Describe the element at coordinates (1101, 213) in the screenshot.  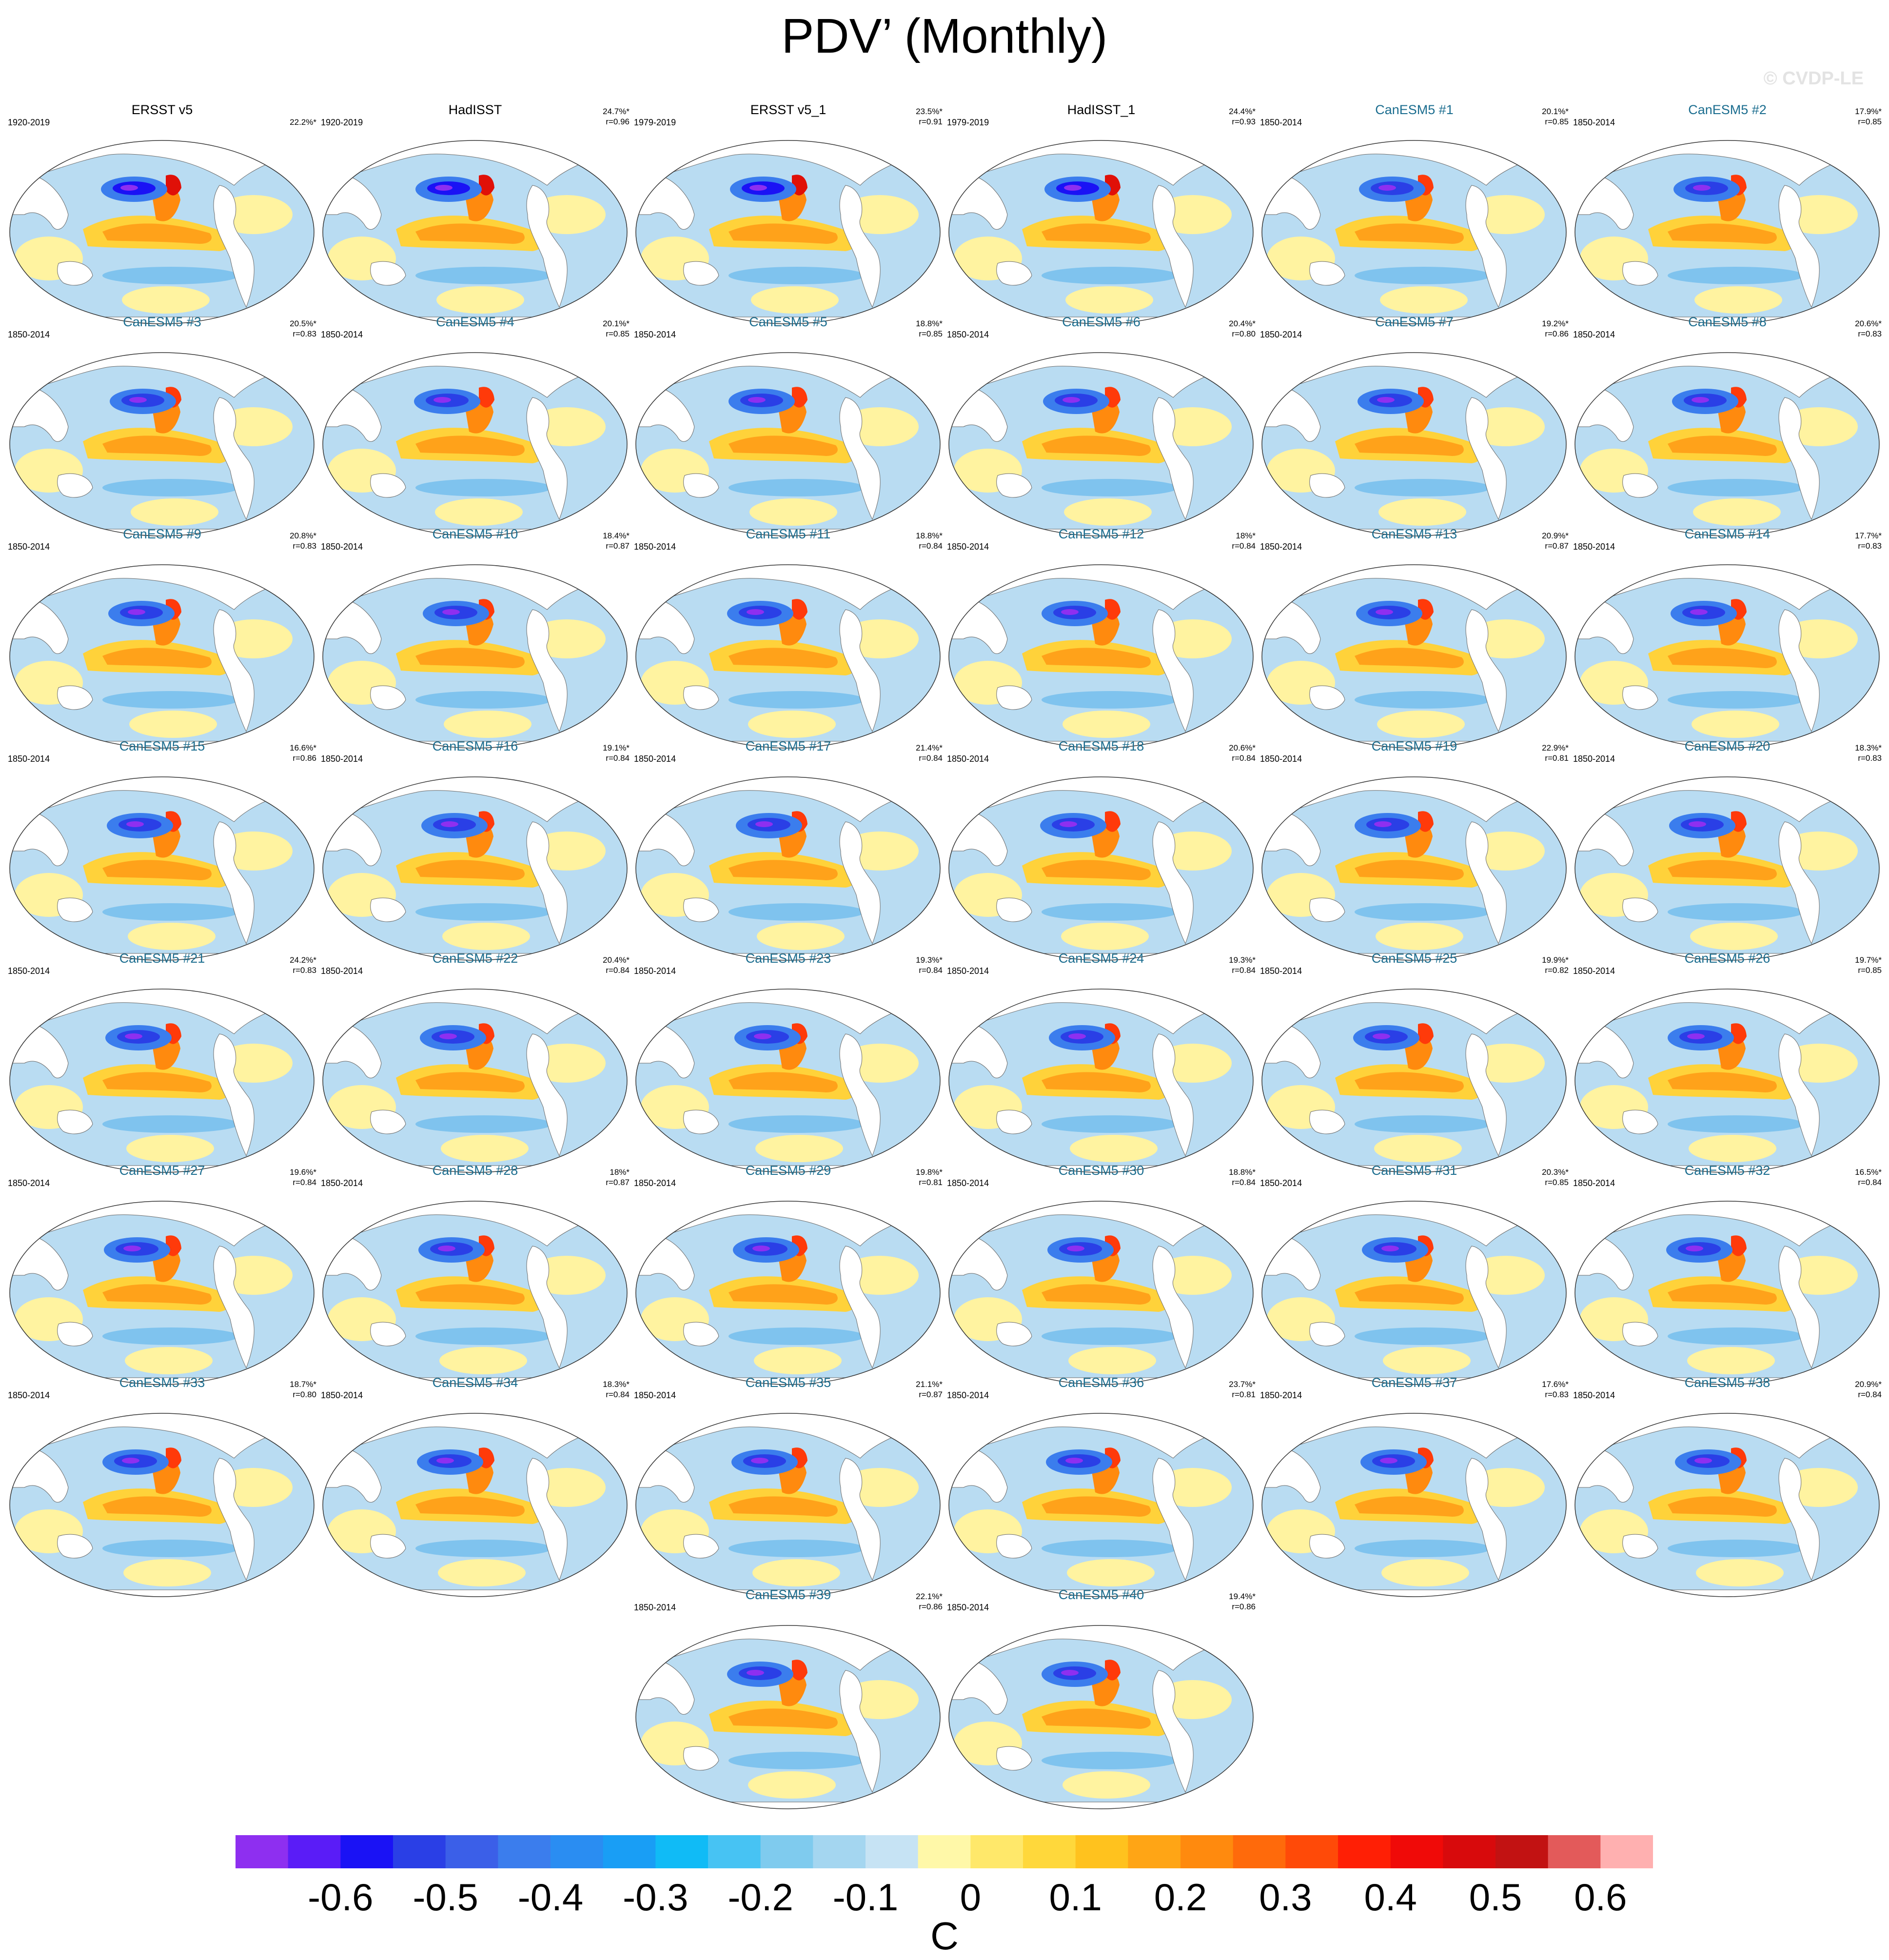
I see `map-panel: HadISST_1 1979-2019 24.4%* r=0.93` at that location.